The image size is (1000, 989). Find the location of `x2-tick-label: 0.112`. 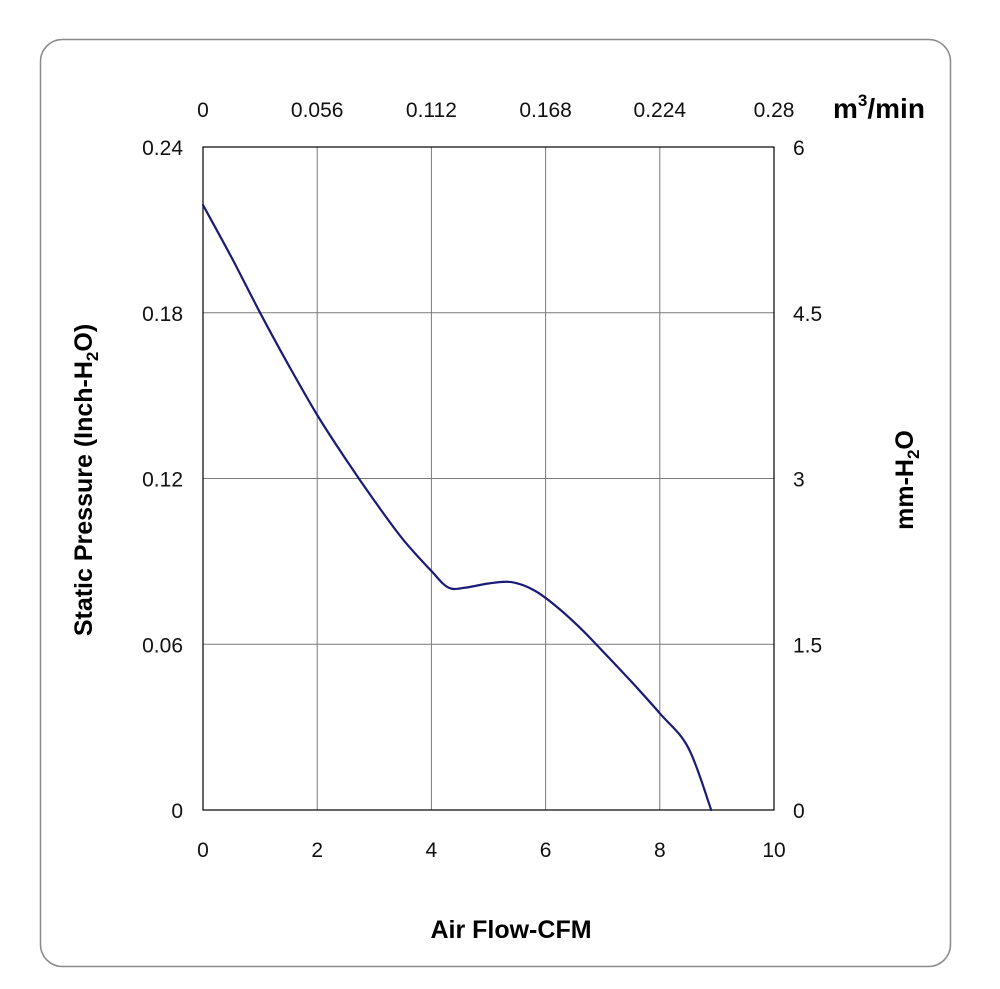

x2-tick-label: 0.112 is located at coordinates (431, 110).